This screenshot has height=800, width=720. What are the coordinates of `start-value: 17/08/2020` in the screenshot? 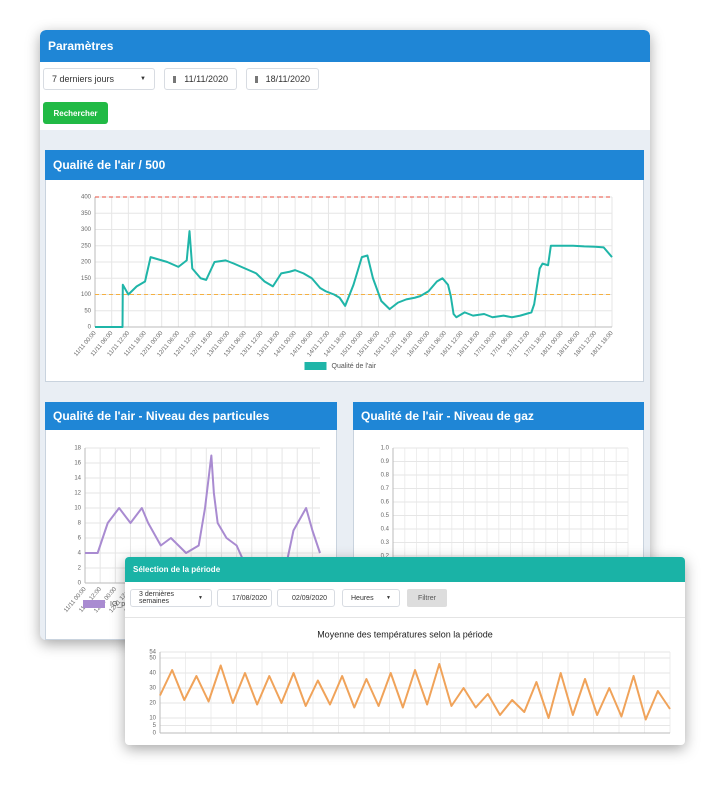 It's located at (250, 598).